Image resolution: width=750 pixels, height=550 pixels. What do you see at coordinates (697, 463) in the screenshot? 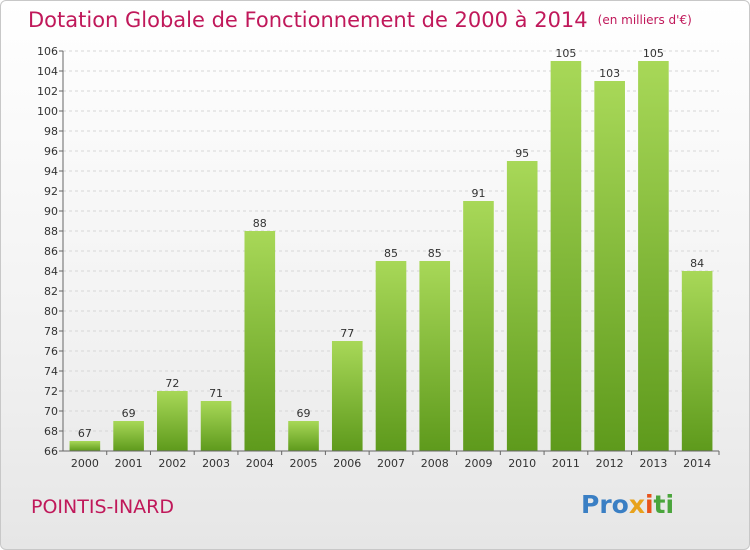
I see `x-tick-label: 2014` at bounding box center [697, 463].